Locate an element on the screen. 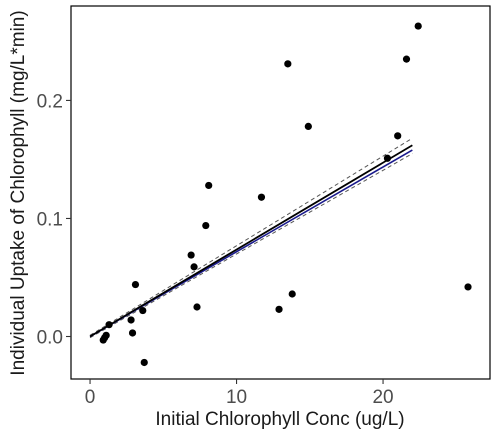 The image size is (499, 436). x-axis-title: Initial Chlorophyll Conc (ug/L) is located at coordinates (279, 419).